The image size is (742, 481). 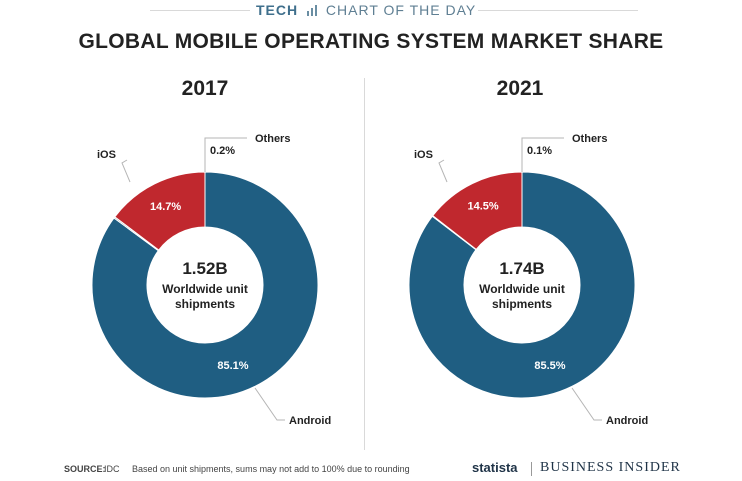 What do you see at coordinates (531, 469) in the screenshot?
I see `logo-divider` at bounding box center [531, 469].